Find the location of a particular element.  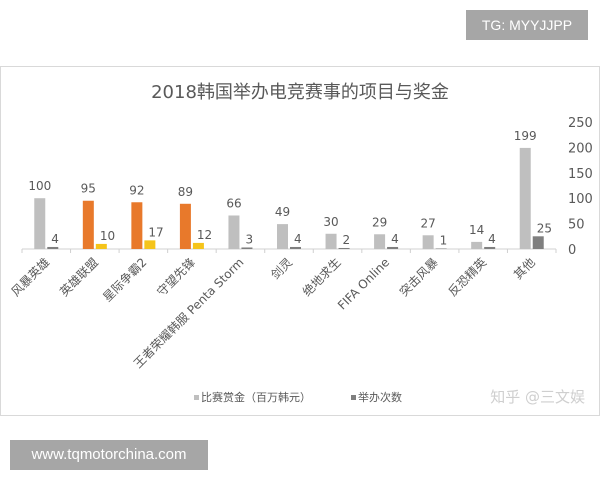

category-label: 其他 is located at coordinates (524, 268).